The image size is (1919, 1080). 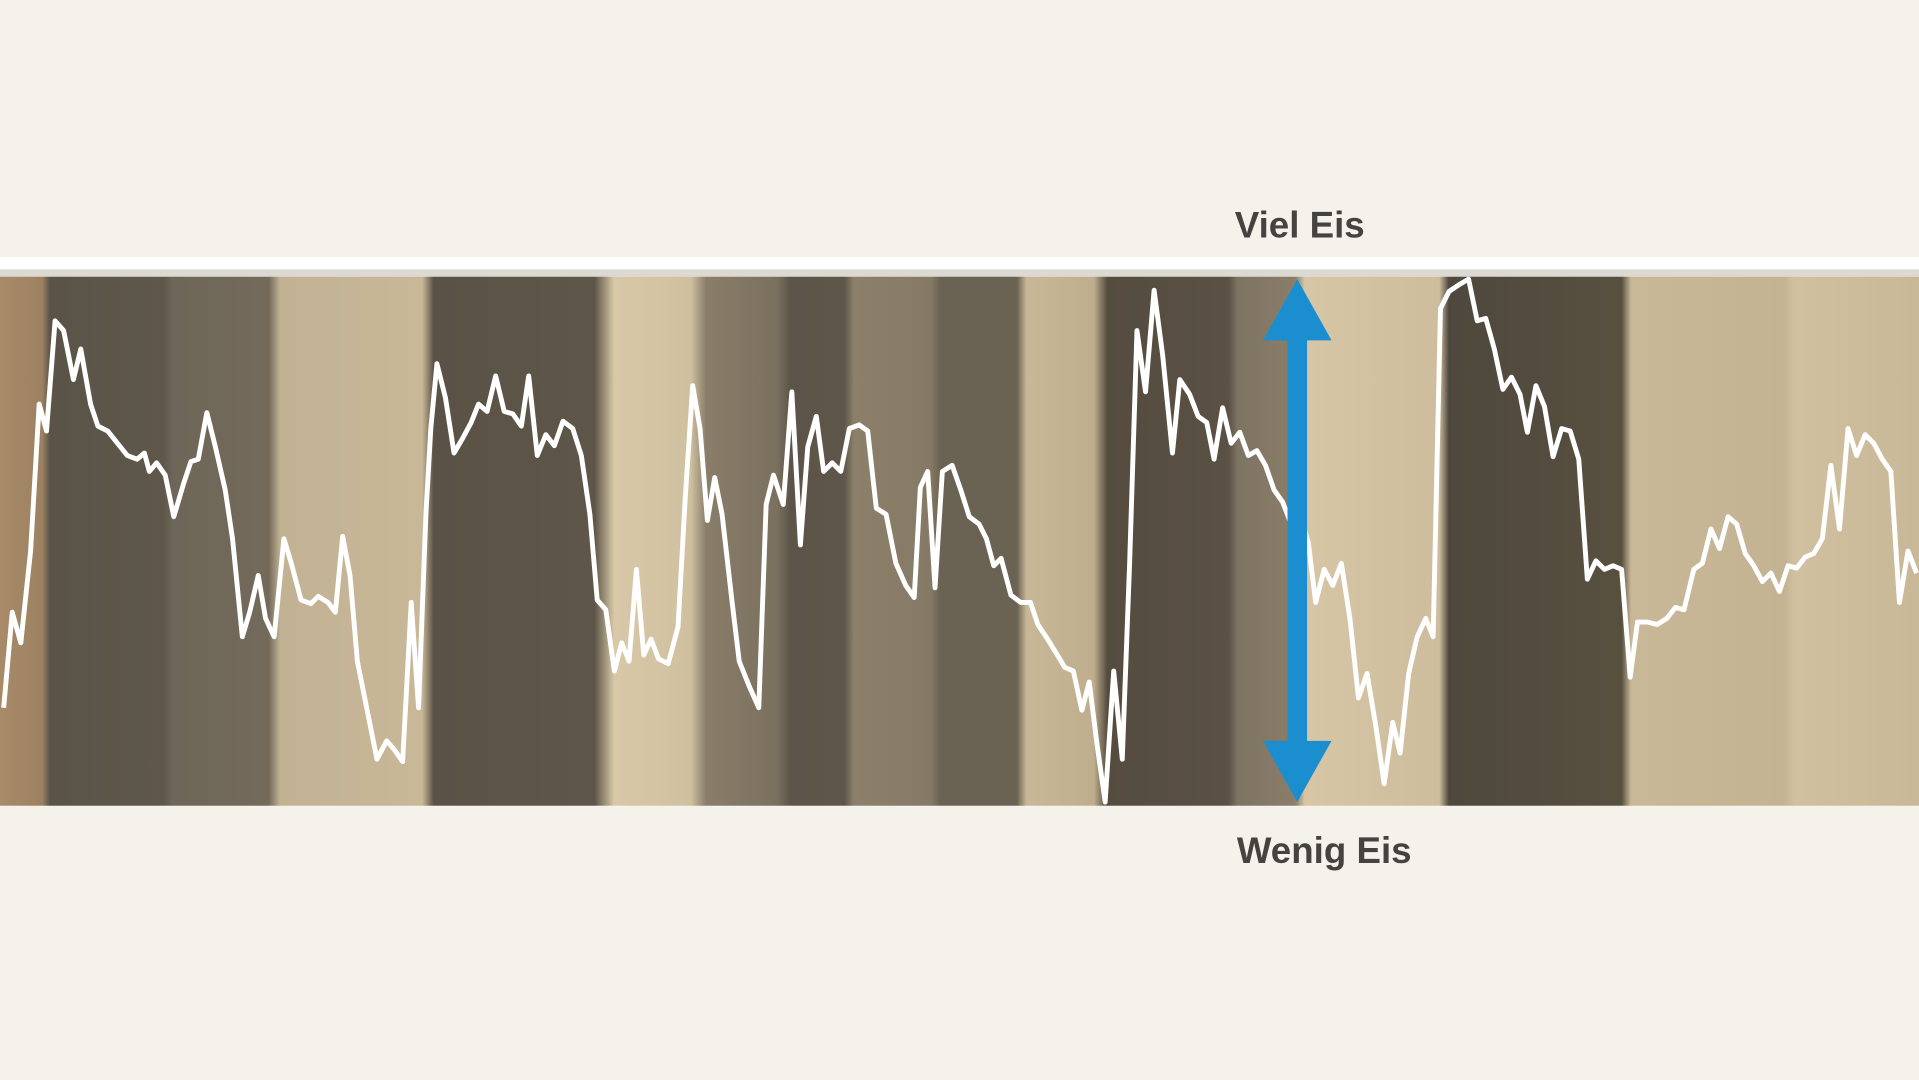 What do you see at coordinates (959, 273) in the screenshot?
I see `core-top-edge` at bounding box center [959, 273].